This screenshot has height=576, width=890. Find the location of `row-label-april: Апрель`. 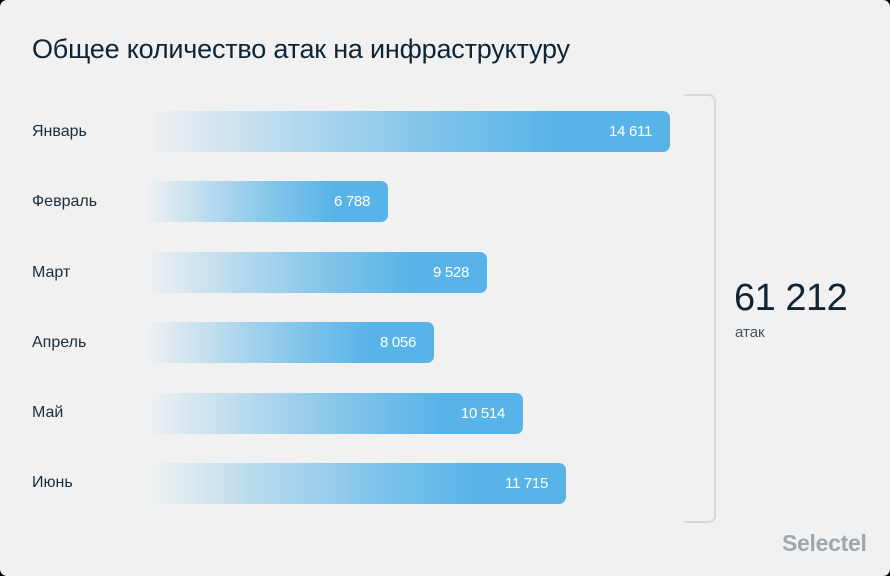

row-label-april: Апрель is located at coordinates (59, 342).